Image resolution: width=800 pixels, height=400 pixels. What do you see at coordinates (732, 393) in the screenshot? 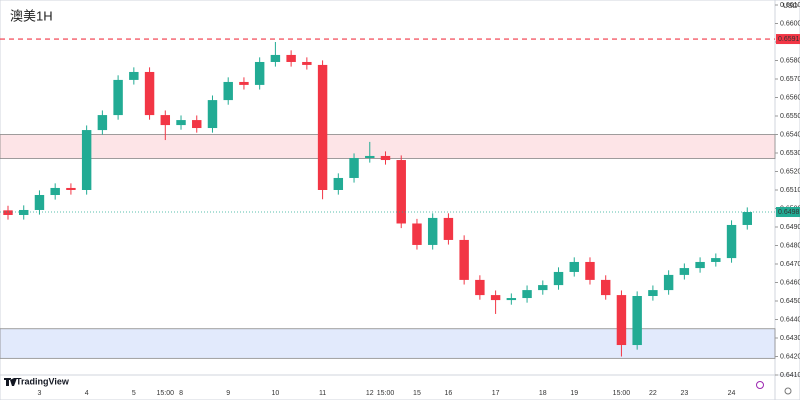
I see `x-tick-label: 24` at bounding box center [732, 393].